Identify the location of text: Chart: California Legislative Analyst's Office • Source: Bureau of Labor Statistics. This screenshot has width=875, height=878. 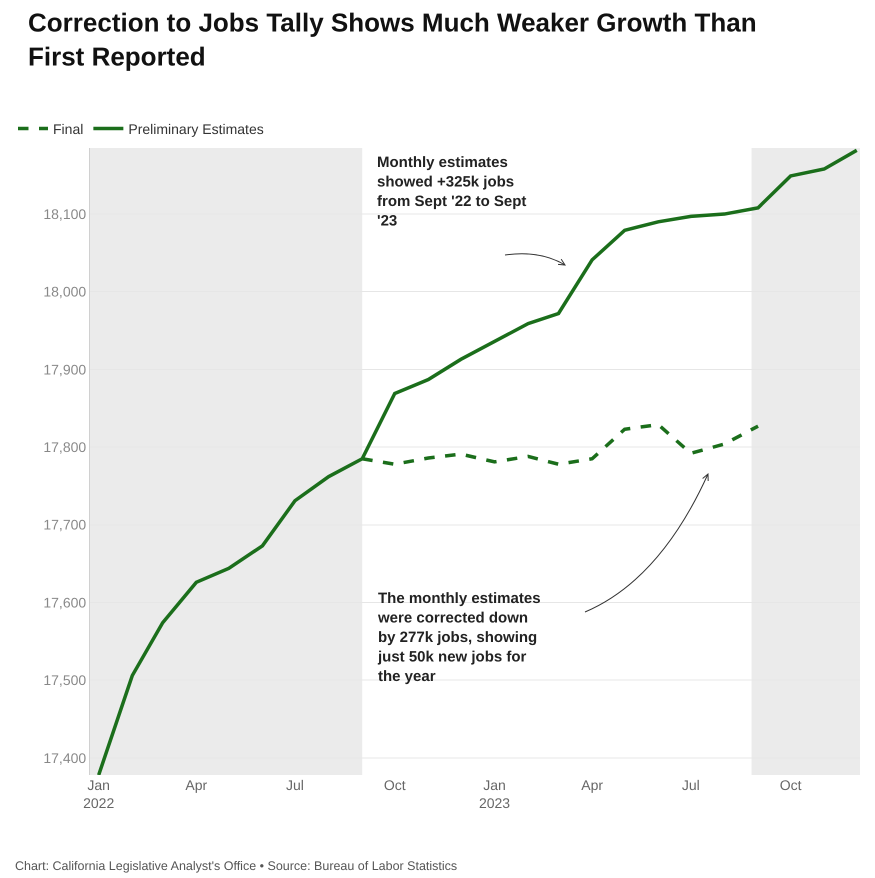
(236, 866).